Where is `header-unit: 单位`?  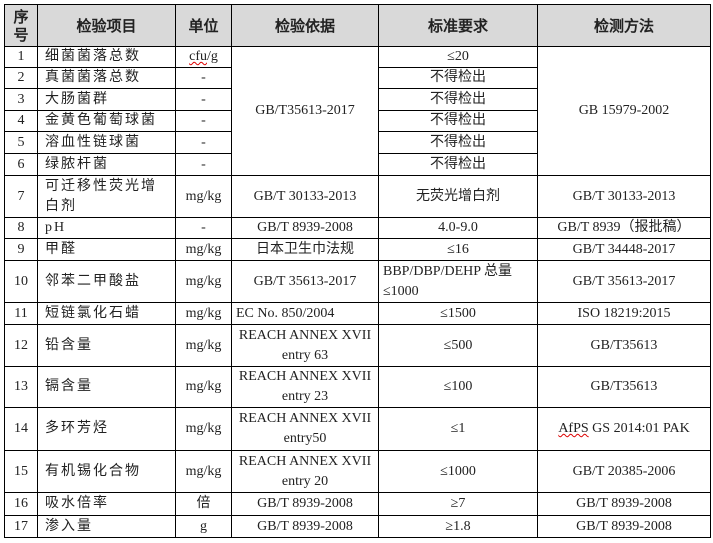
header-unit: 单位 is located at coordinates (203, 25).